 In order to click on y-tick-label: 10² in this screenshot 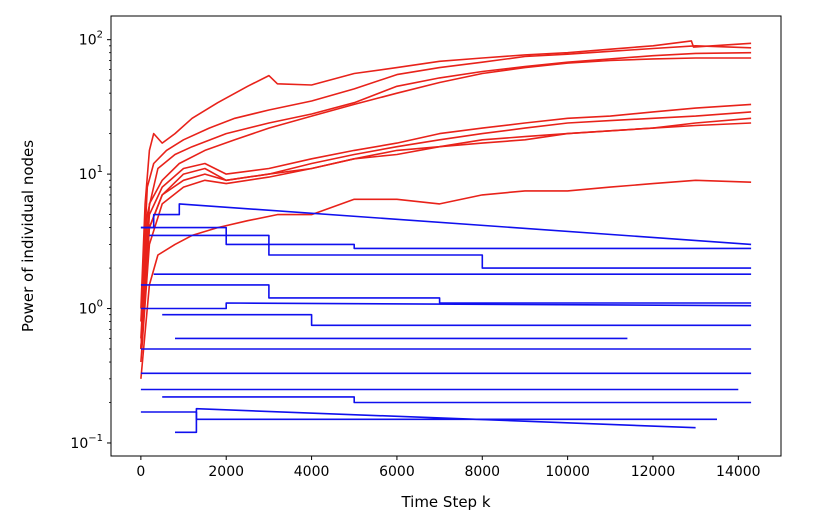, I will do `click(91, 39)`.